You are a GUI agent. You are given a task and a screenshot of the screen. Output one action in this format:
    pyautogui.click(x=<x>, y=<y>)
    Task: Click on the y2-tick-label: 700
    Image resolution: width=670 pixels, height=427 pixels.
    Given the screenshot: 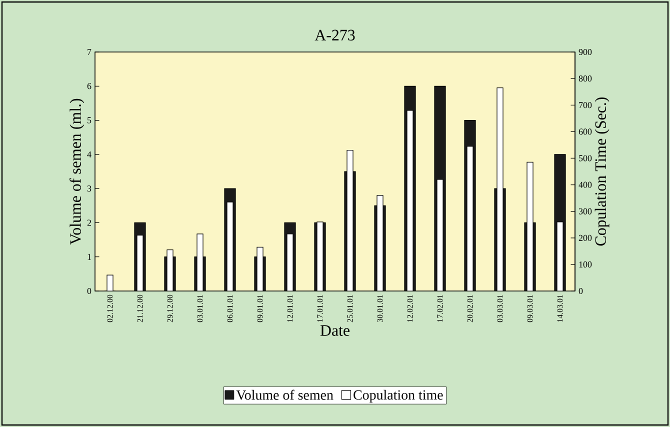 What is the action you would take?
    pyautogui.click(x=585, y=105)
    